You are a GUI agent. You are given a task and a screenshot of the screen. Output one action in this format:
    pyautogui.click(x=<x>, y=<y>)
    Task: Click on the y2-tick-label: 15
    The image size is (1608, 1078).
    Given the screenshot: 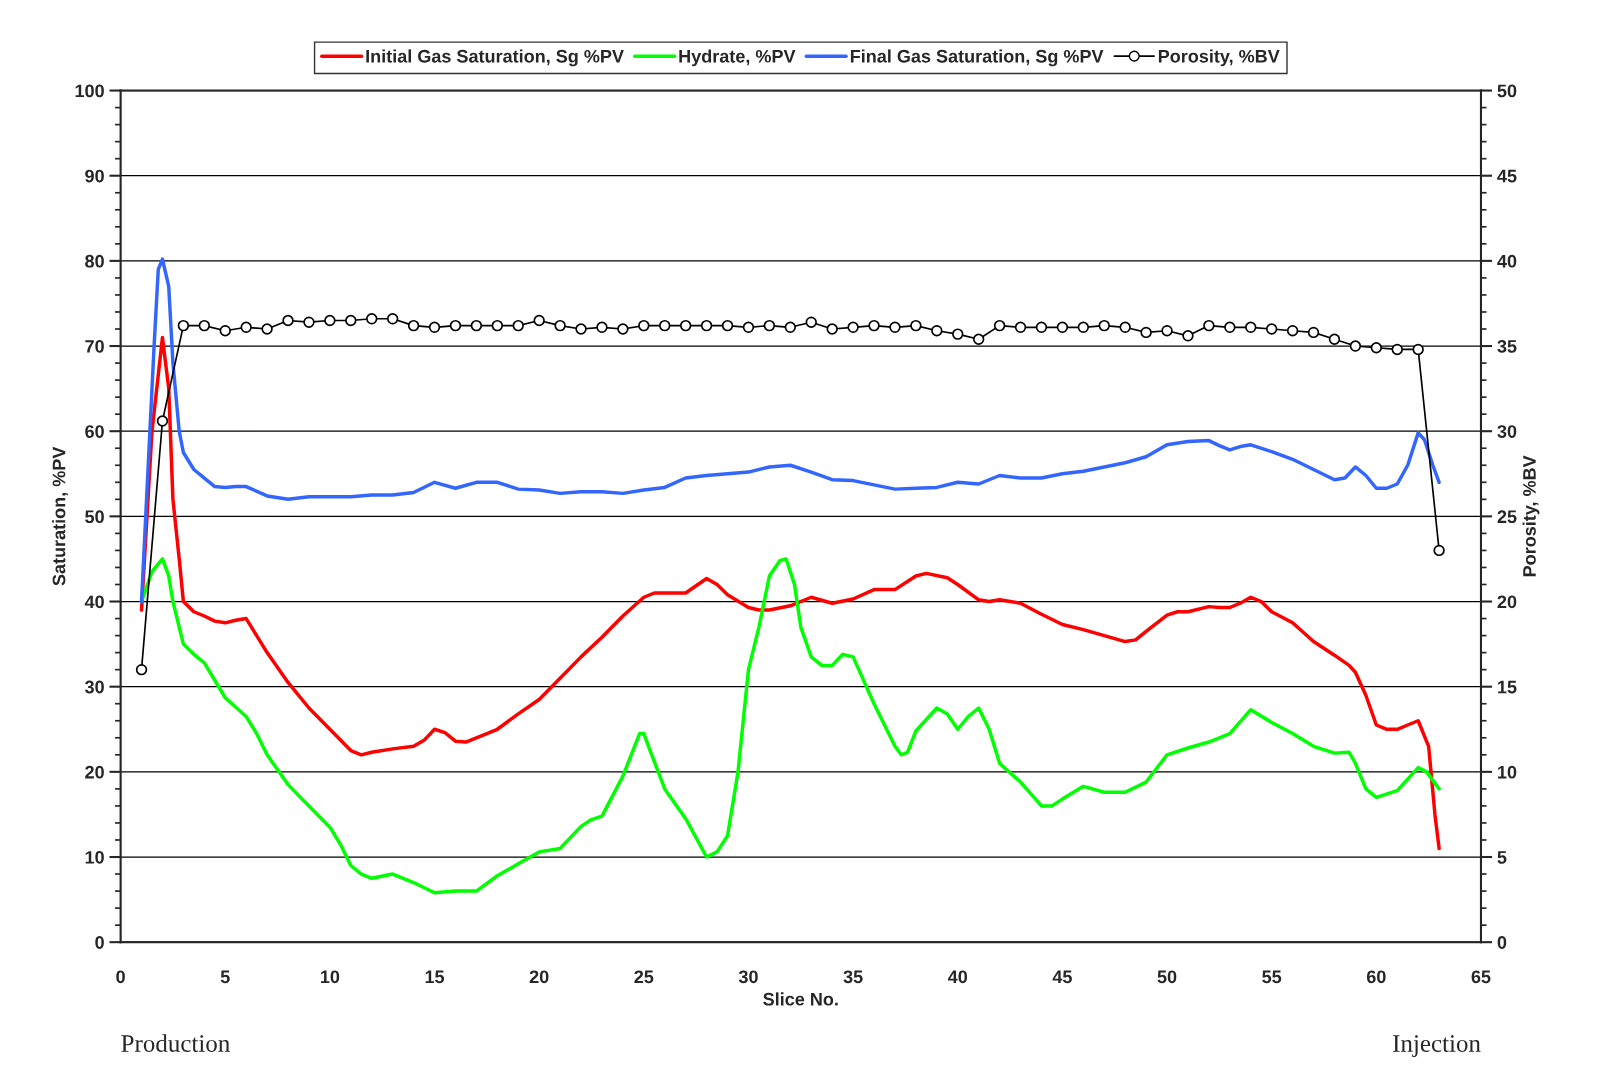 What is the action you would take?
    pyautogui.click(x=1507, y=687)
    